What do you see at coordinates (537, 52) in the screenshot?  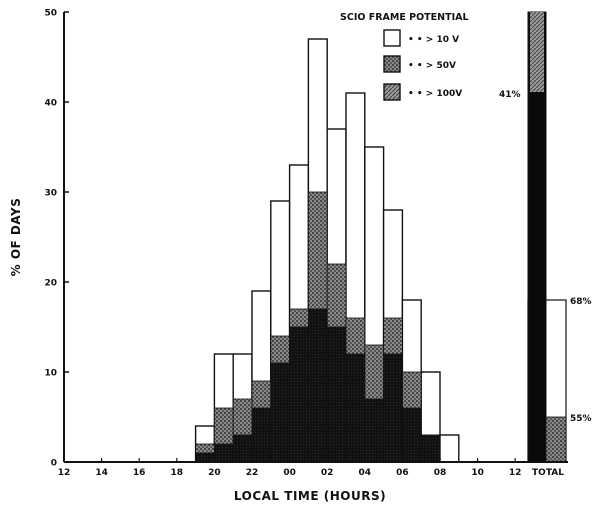 I see `total-bar-top-hatch` at bounding box center [537, 52].